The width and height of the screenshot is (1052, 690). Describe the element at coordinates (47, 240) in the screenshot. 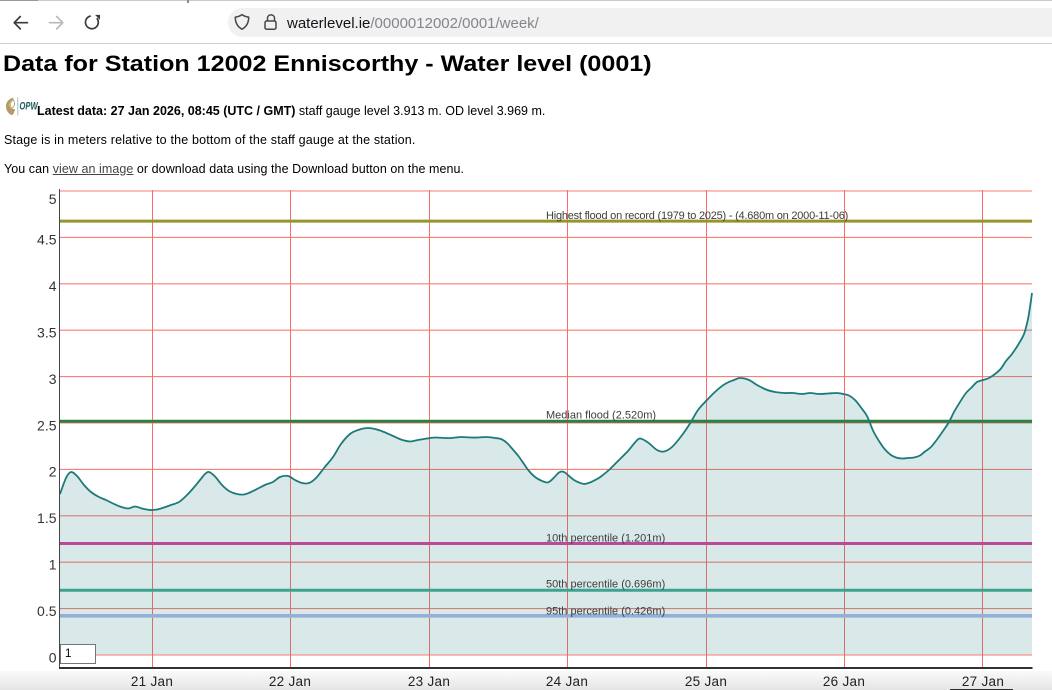

I see `svg-text: 4.5` at that location.